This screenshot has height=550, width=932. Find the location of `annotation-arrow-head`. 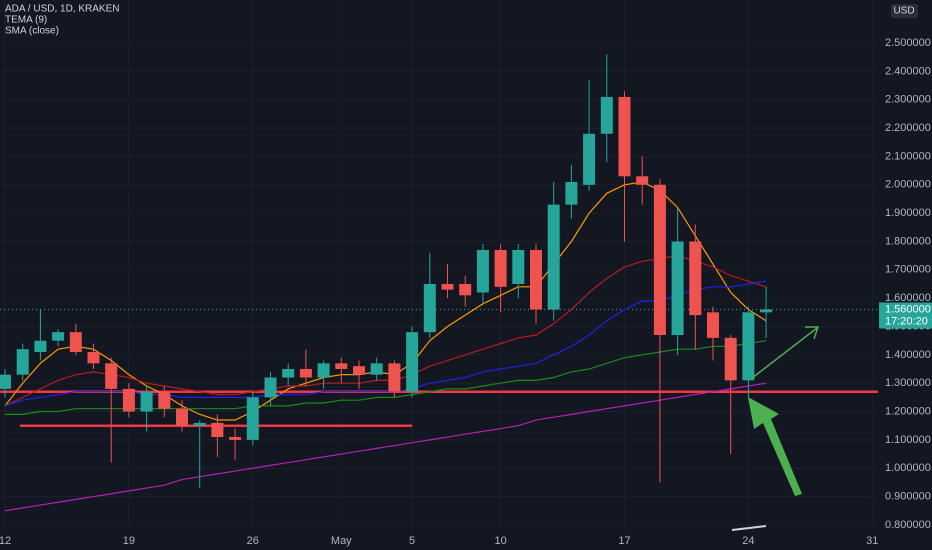

annotation-arrow-head is located at coordinates (812, 333).